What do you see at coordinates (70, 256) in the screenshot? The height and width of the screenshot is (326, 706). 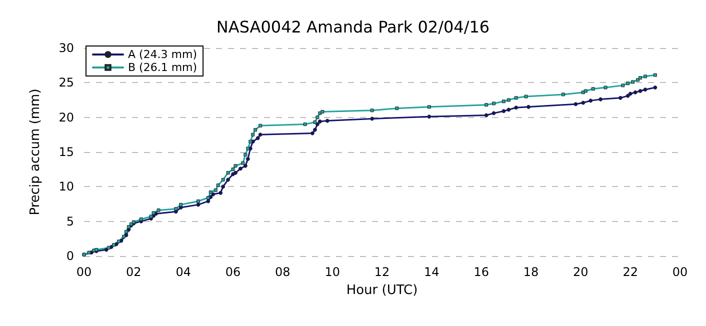 I see `y-tick-label: 0` at bounding box center [70, 256].